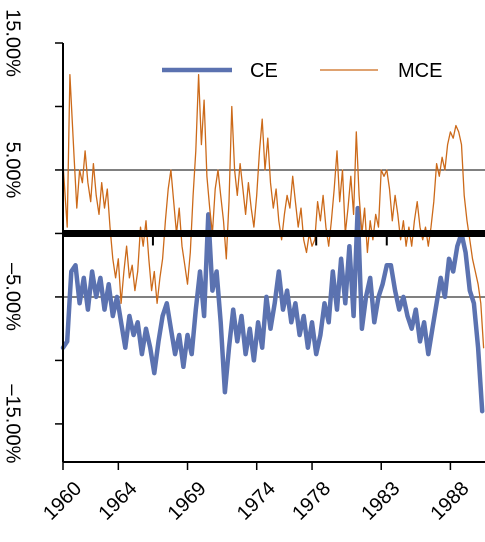  I want to click on x-tick-label: 1978, so click(311, 501).